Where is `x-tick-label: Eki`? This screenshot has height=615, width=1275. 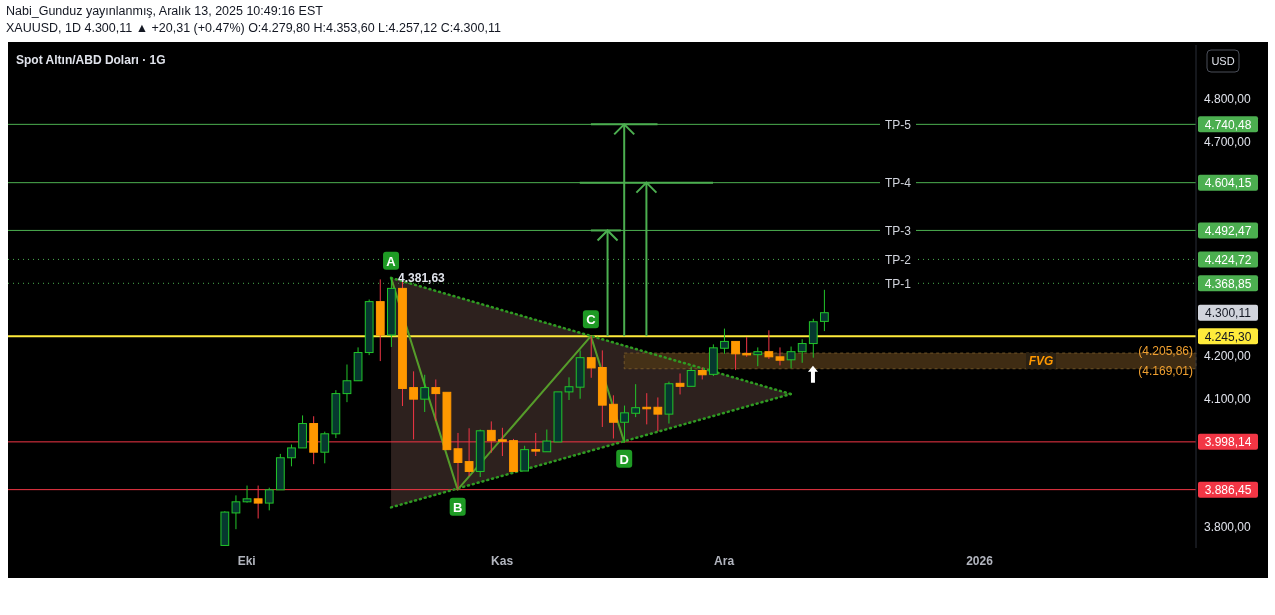
x-tick-label: Eki is located at coordinates (246, 560).